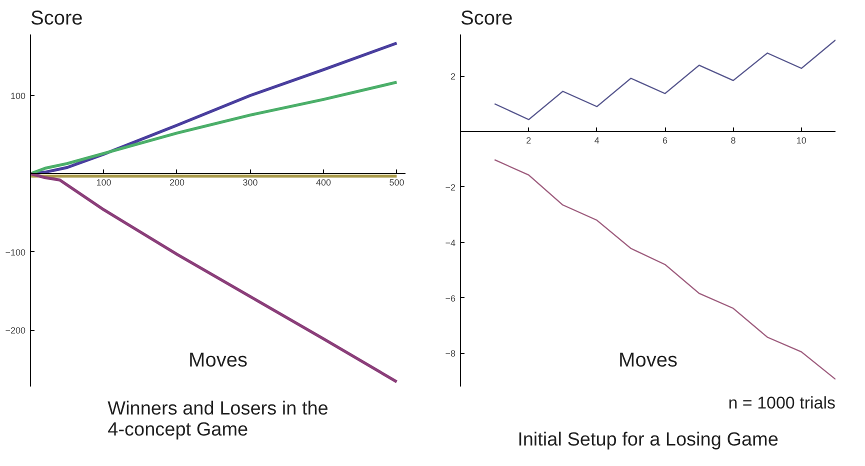 The width and height of the screenshot is (865, 466). Describe the element at coordinates (218, 419) in the screenshot. I see `text: Winners and Losers in the 4-concept Game` at that location.